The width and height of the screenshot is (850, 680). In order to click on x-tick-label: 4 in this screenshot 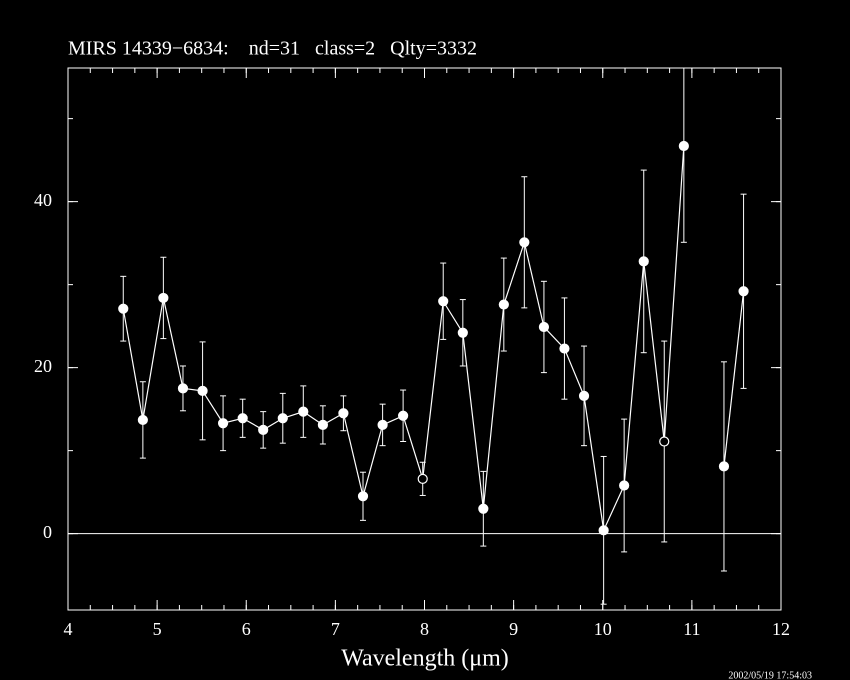, I will do `click(68, 629)`.